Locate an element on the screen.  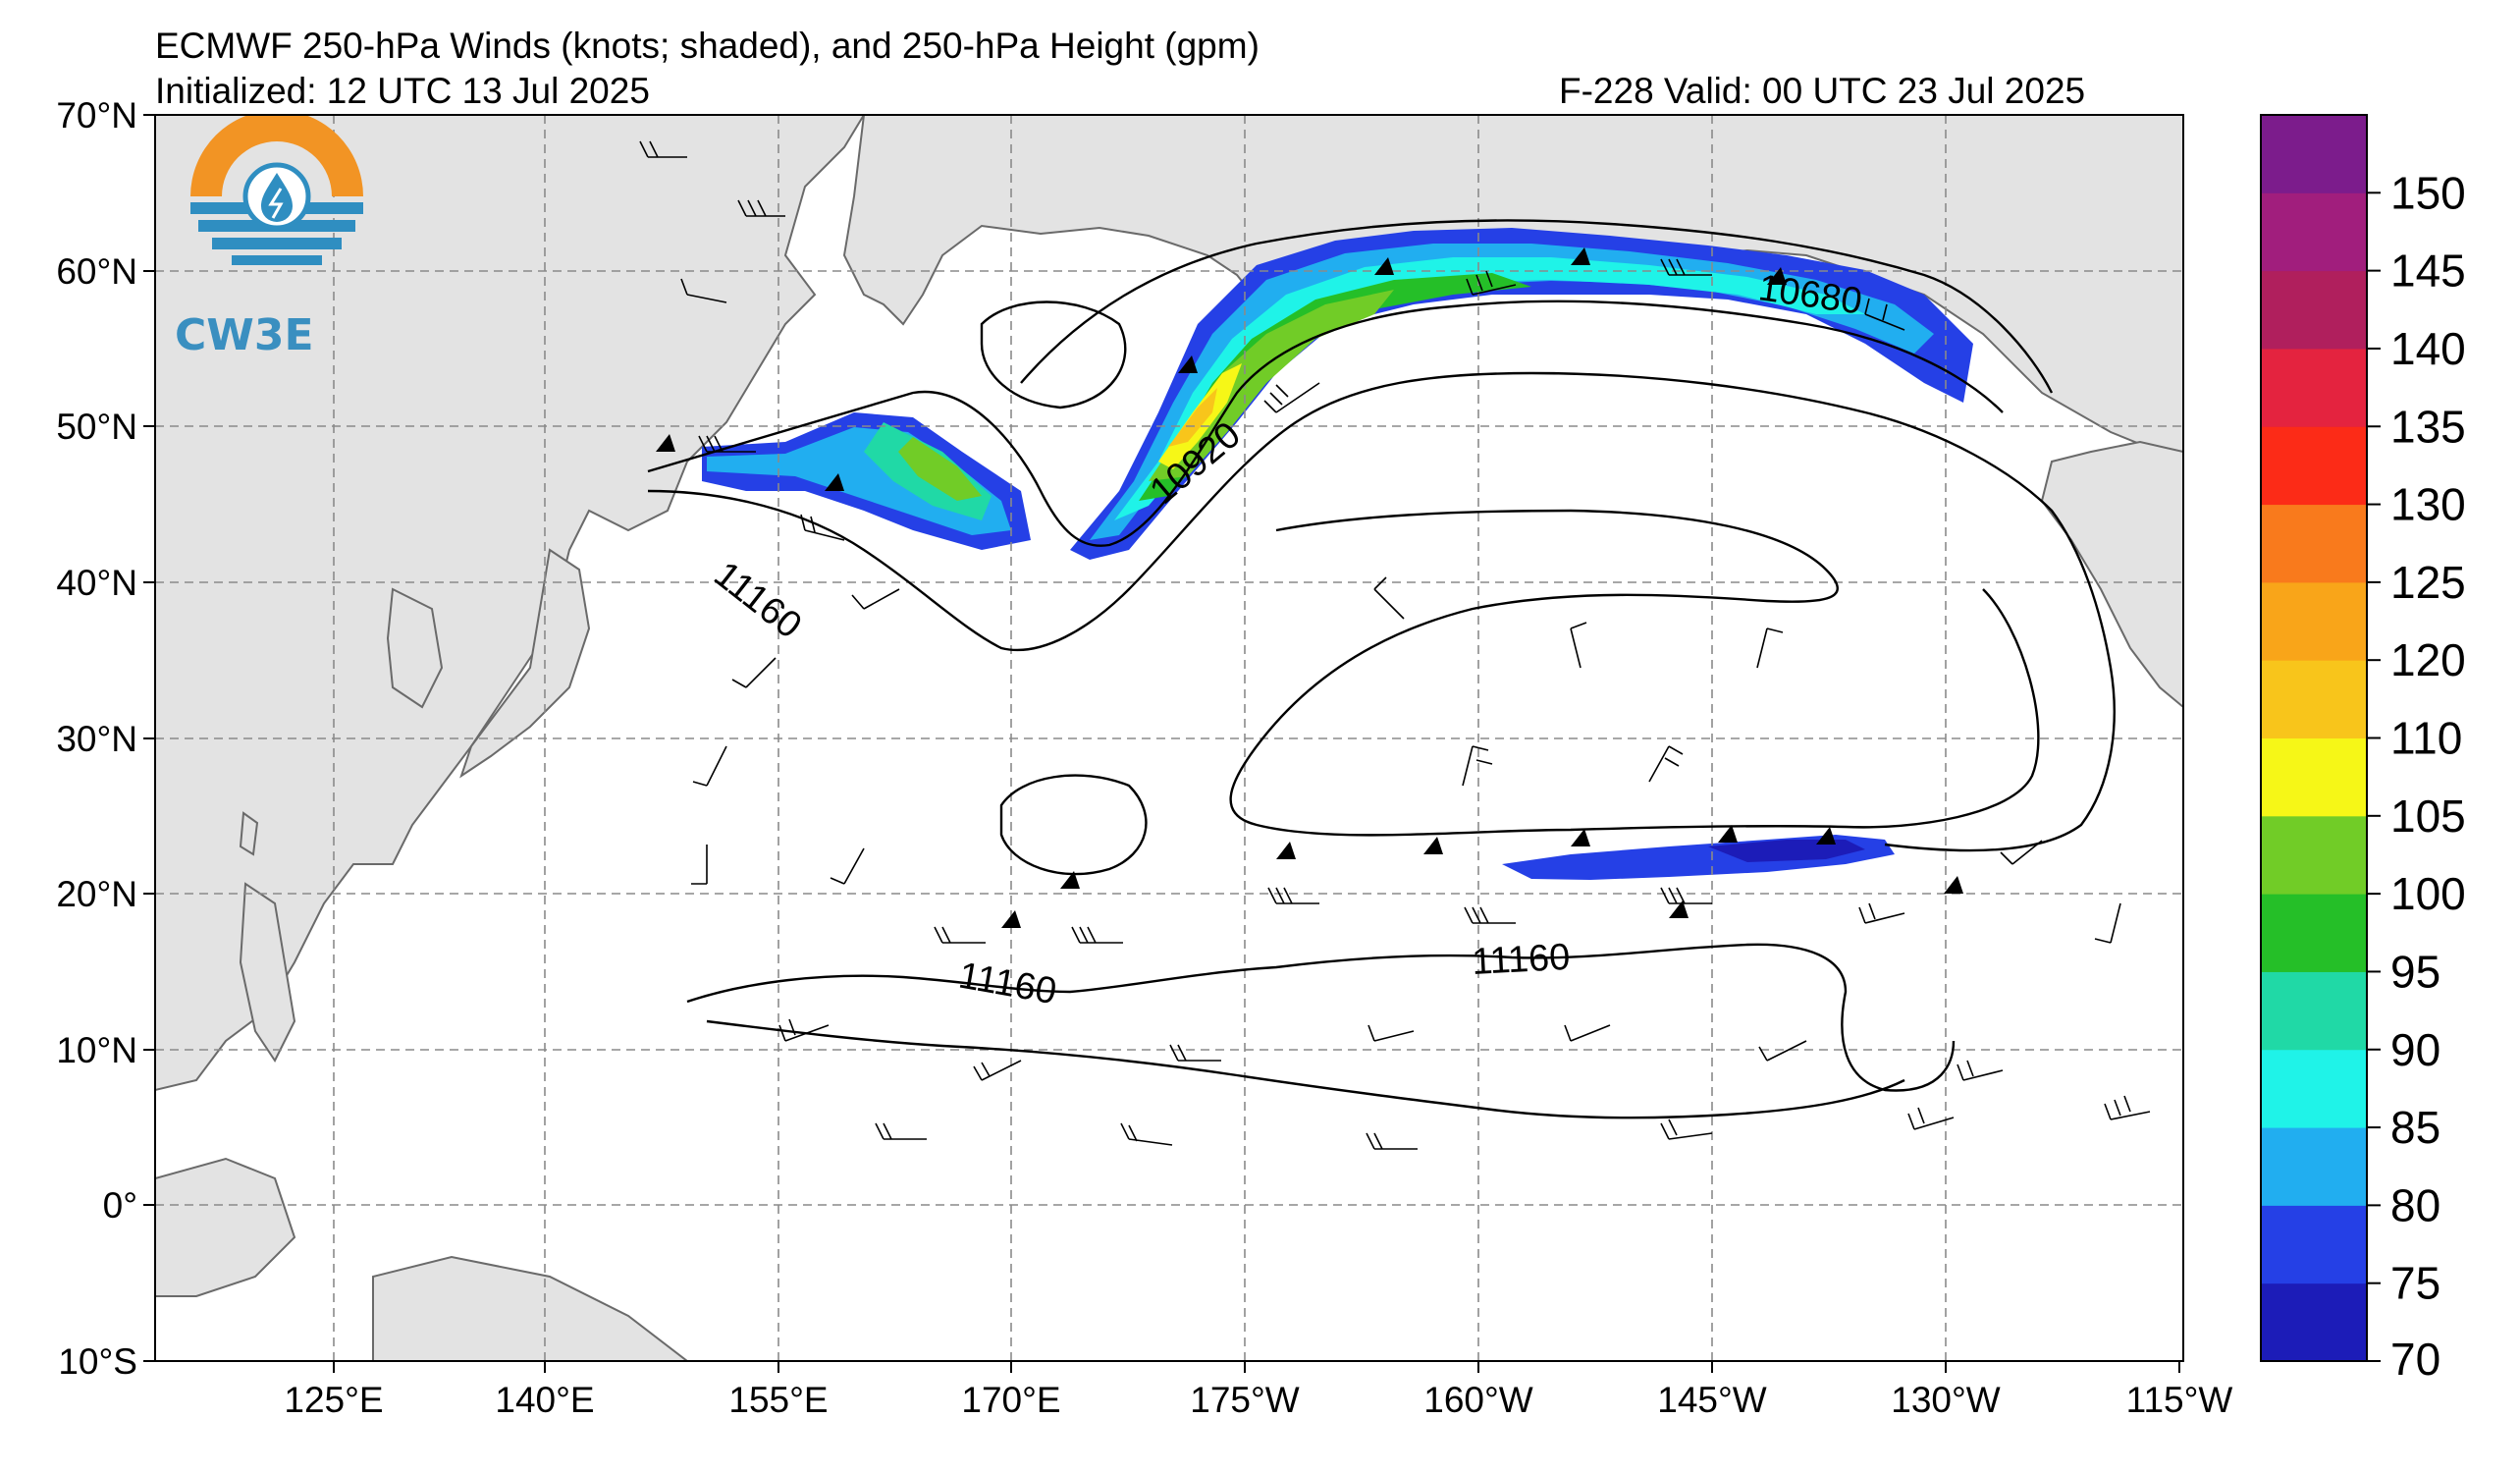
lat-label-20n: 20°N is located at coordinates (96, 894).